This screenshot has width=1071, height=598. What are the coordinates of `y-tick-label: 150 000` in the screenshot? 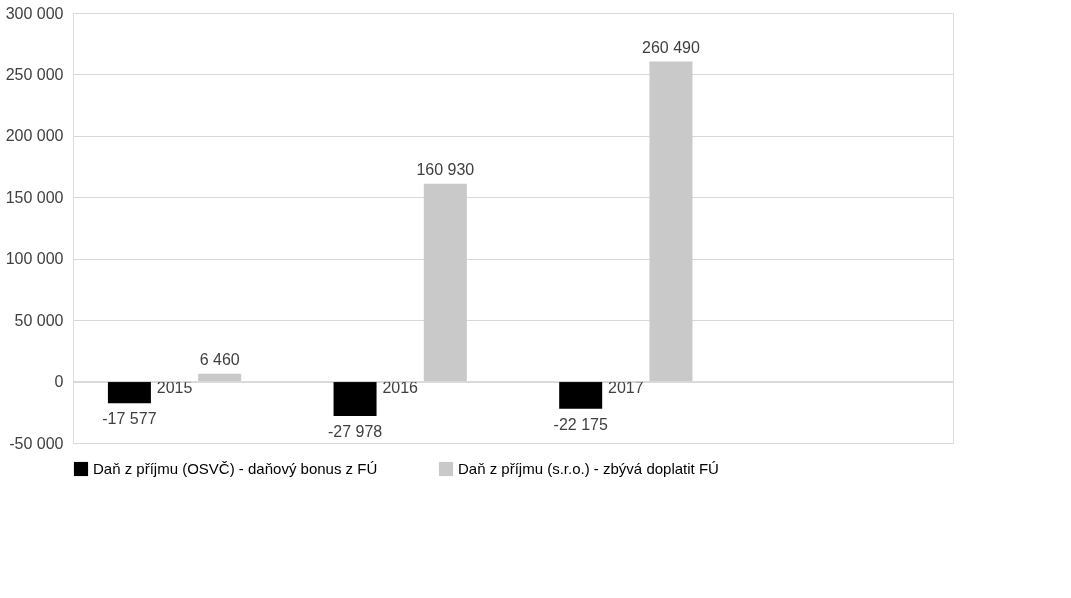 It's located at (34, 197).